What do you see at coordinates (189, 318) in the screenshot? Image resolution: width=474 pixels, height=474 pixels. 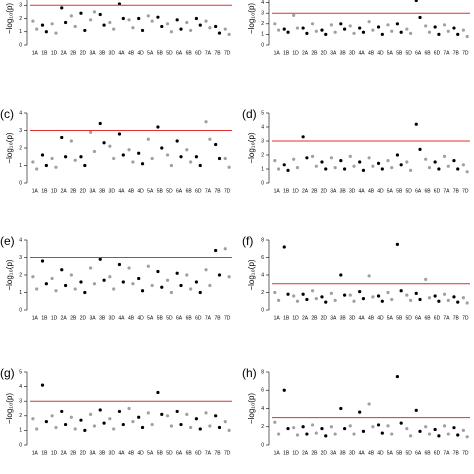 I see `x-tick-label: 6B` at bounding box center [189, 318].